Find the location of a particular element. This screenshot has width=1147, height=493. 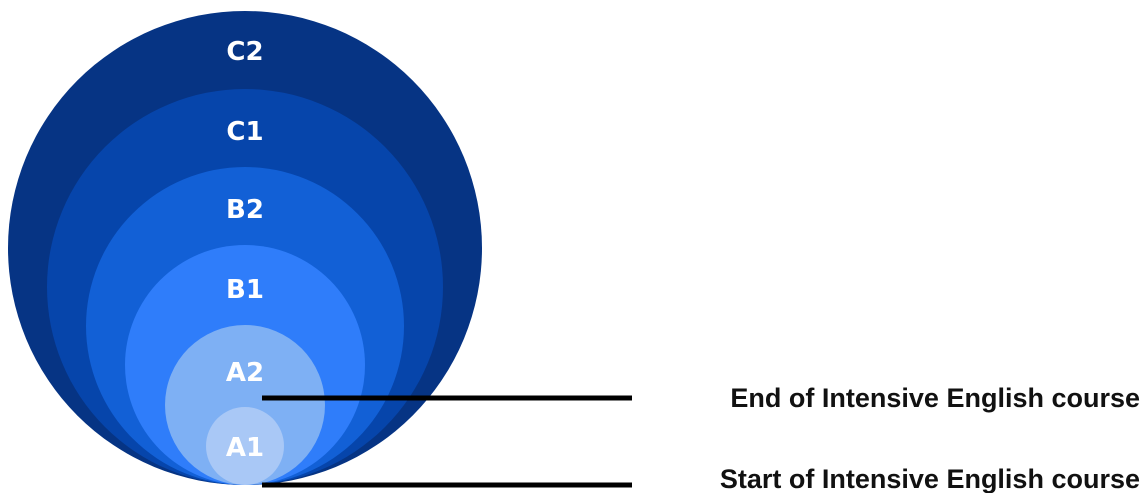

level-label-a1: A1 is located at coordinates (245, 448).